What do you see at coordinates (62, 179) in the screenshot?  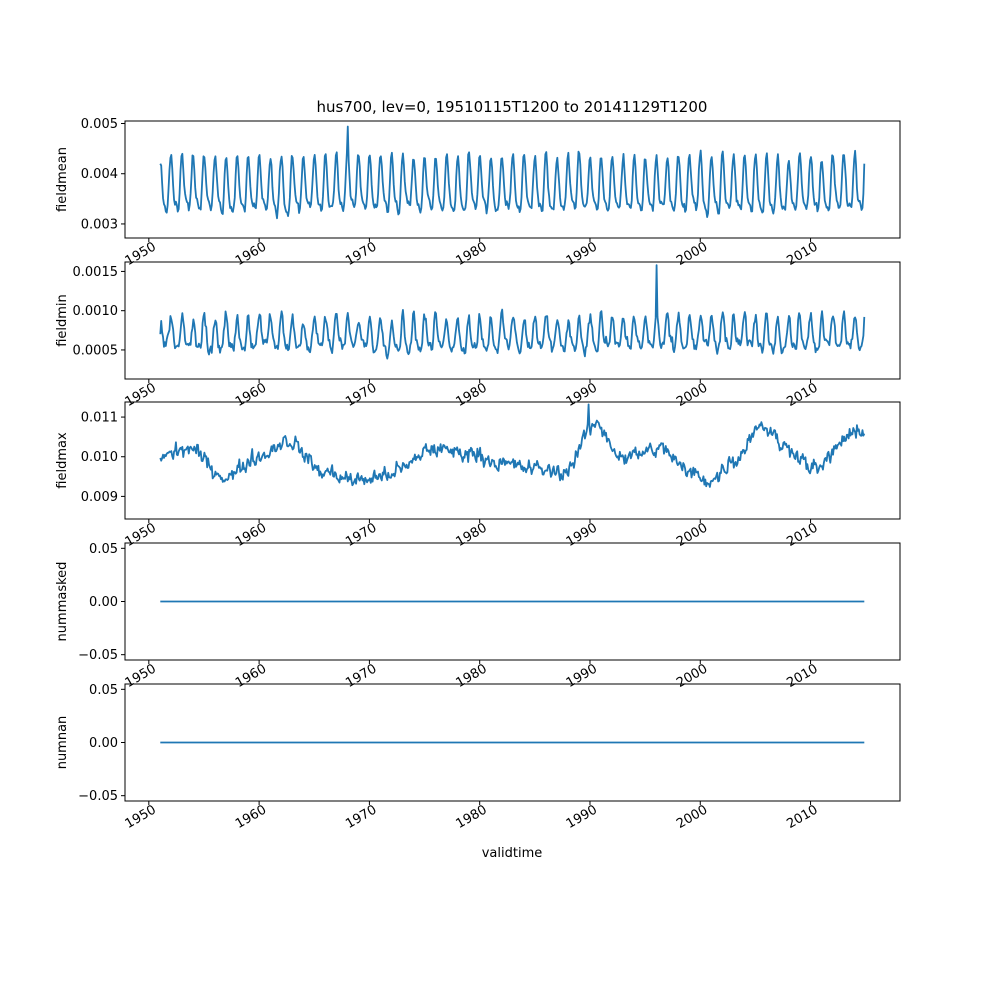 I see `y-axis-label-fieldmean: fieldmean` at bounding box center [62, 179].